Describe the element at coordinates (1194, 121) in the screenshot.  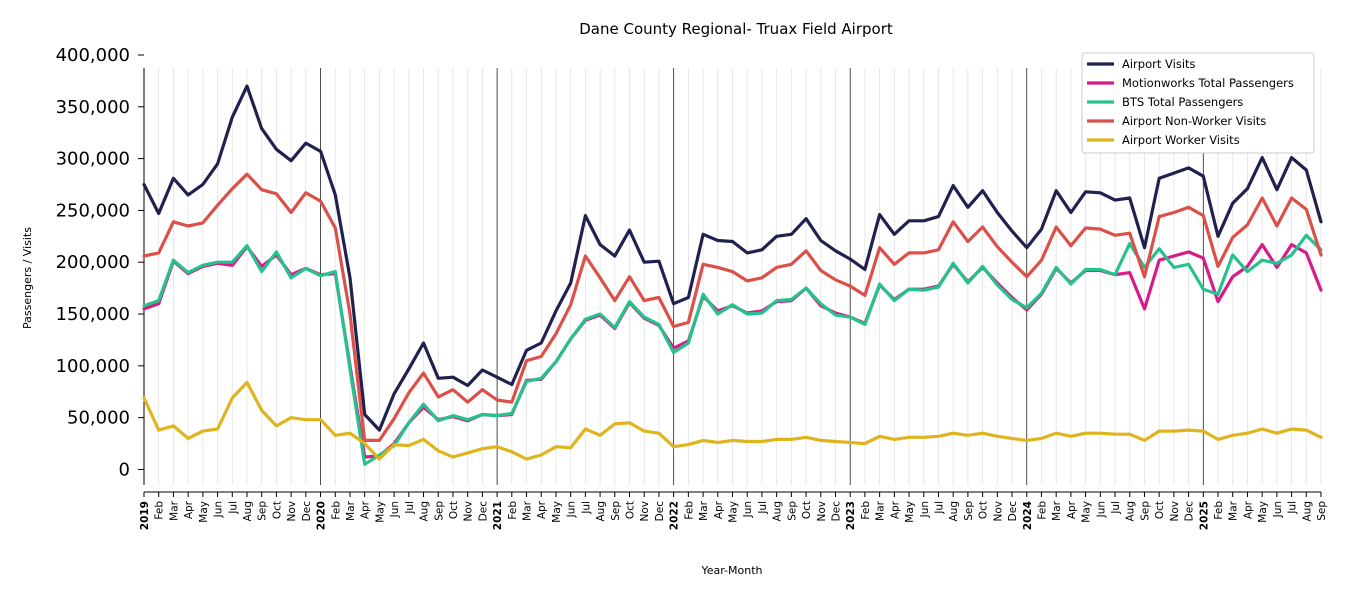
I see `legend-label: Airport Non-Worker Visits` at that location.